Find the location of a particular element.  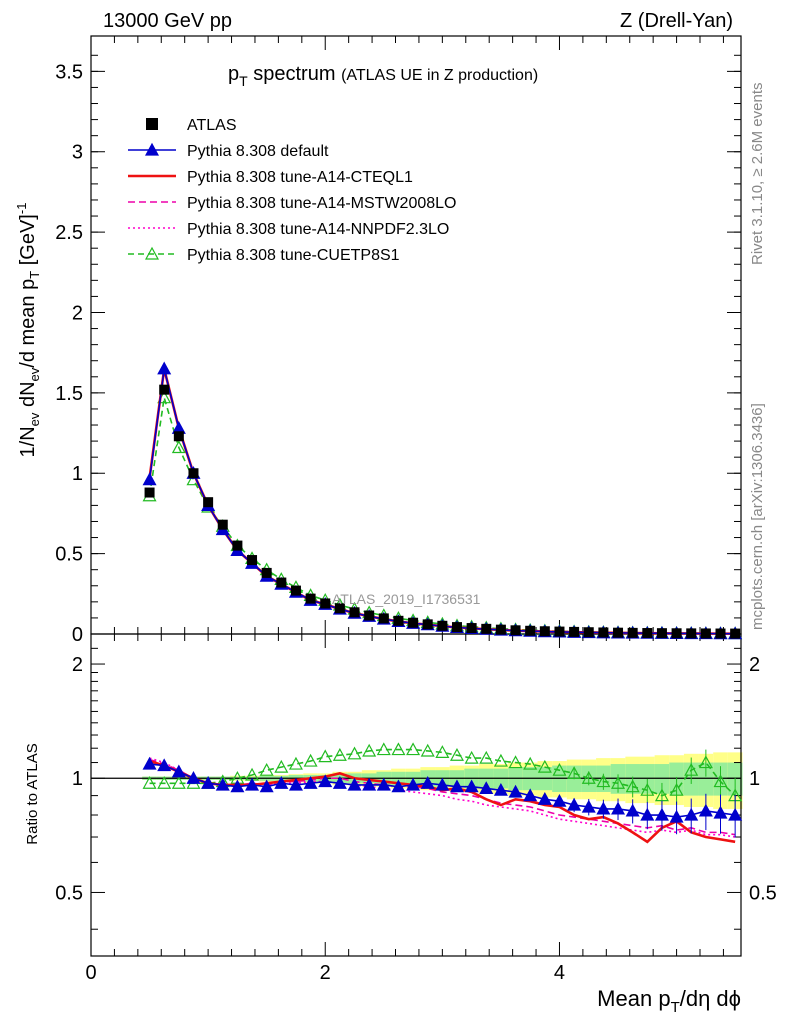

x-tick-label: 2 is located at coordinates (325, 973).